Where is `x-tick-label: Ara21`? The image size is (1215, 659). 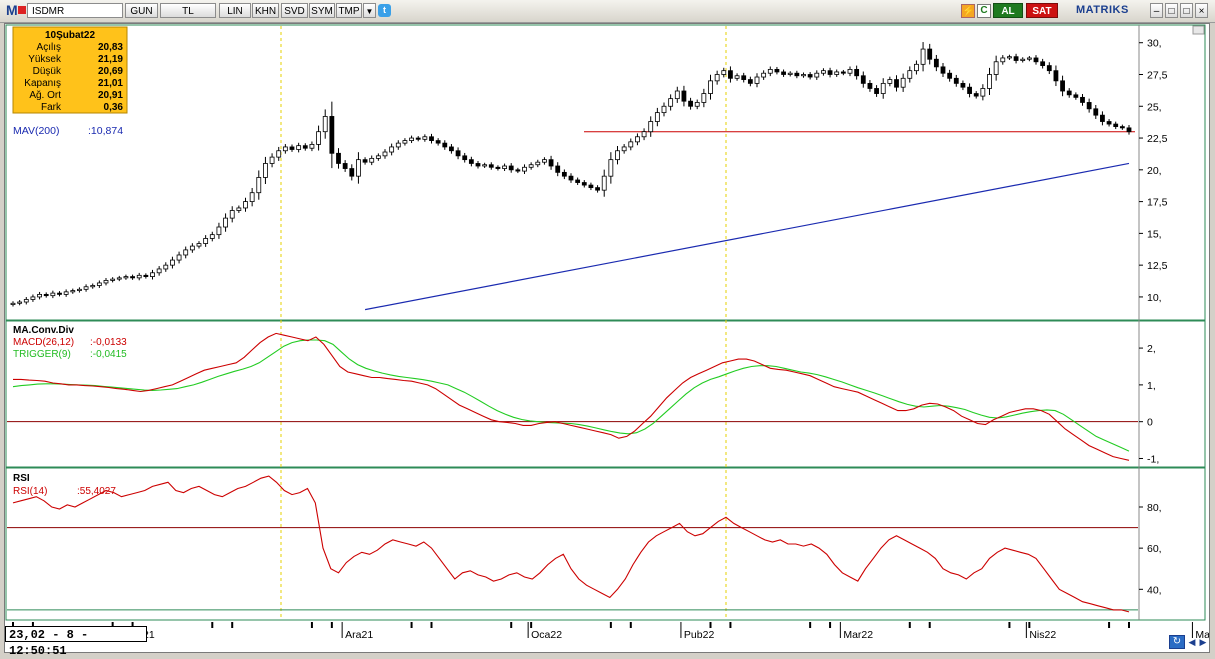
x-tick-label: Ara21 is located at coordinates (359, 635).